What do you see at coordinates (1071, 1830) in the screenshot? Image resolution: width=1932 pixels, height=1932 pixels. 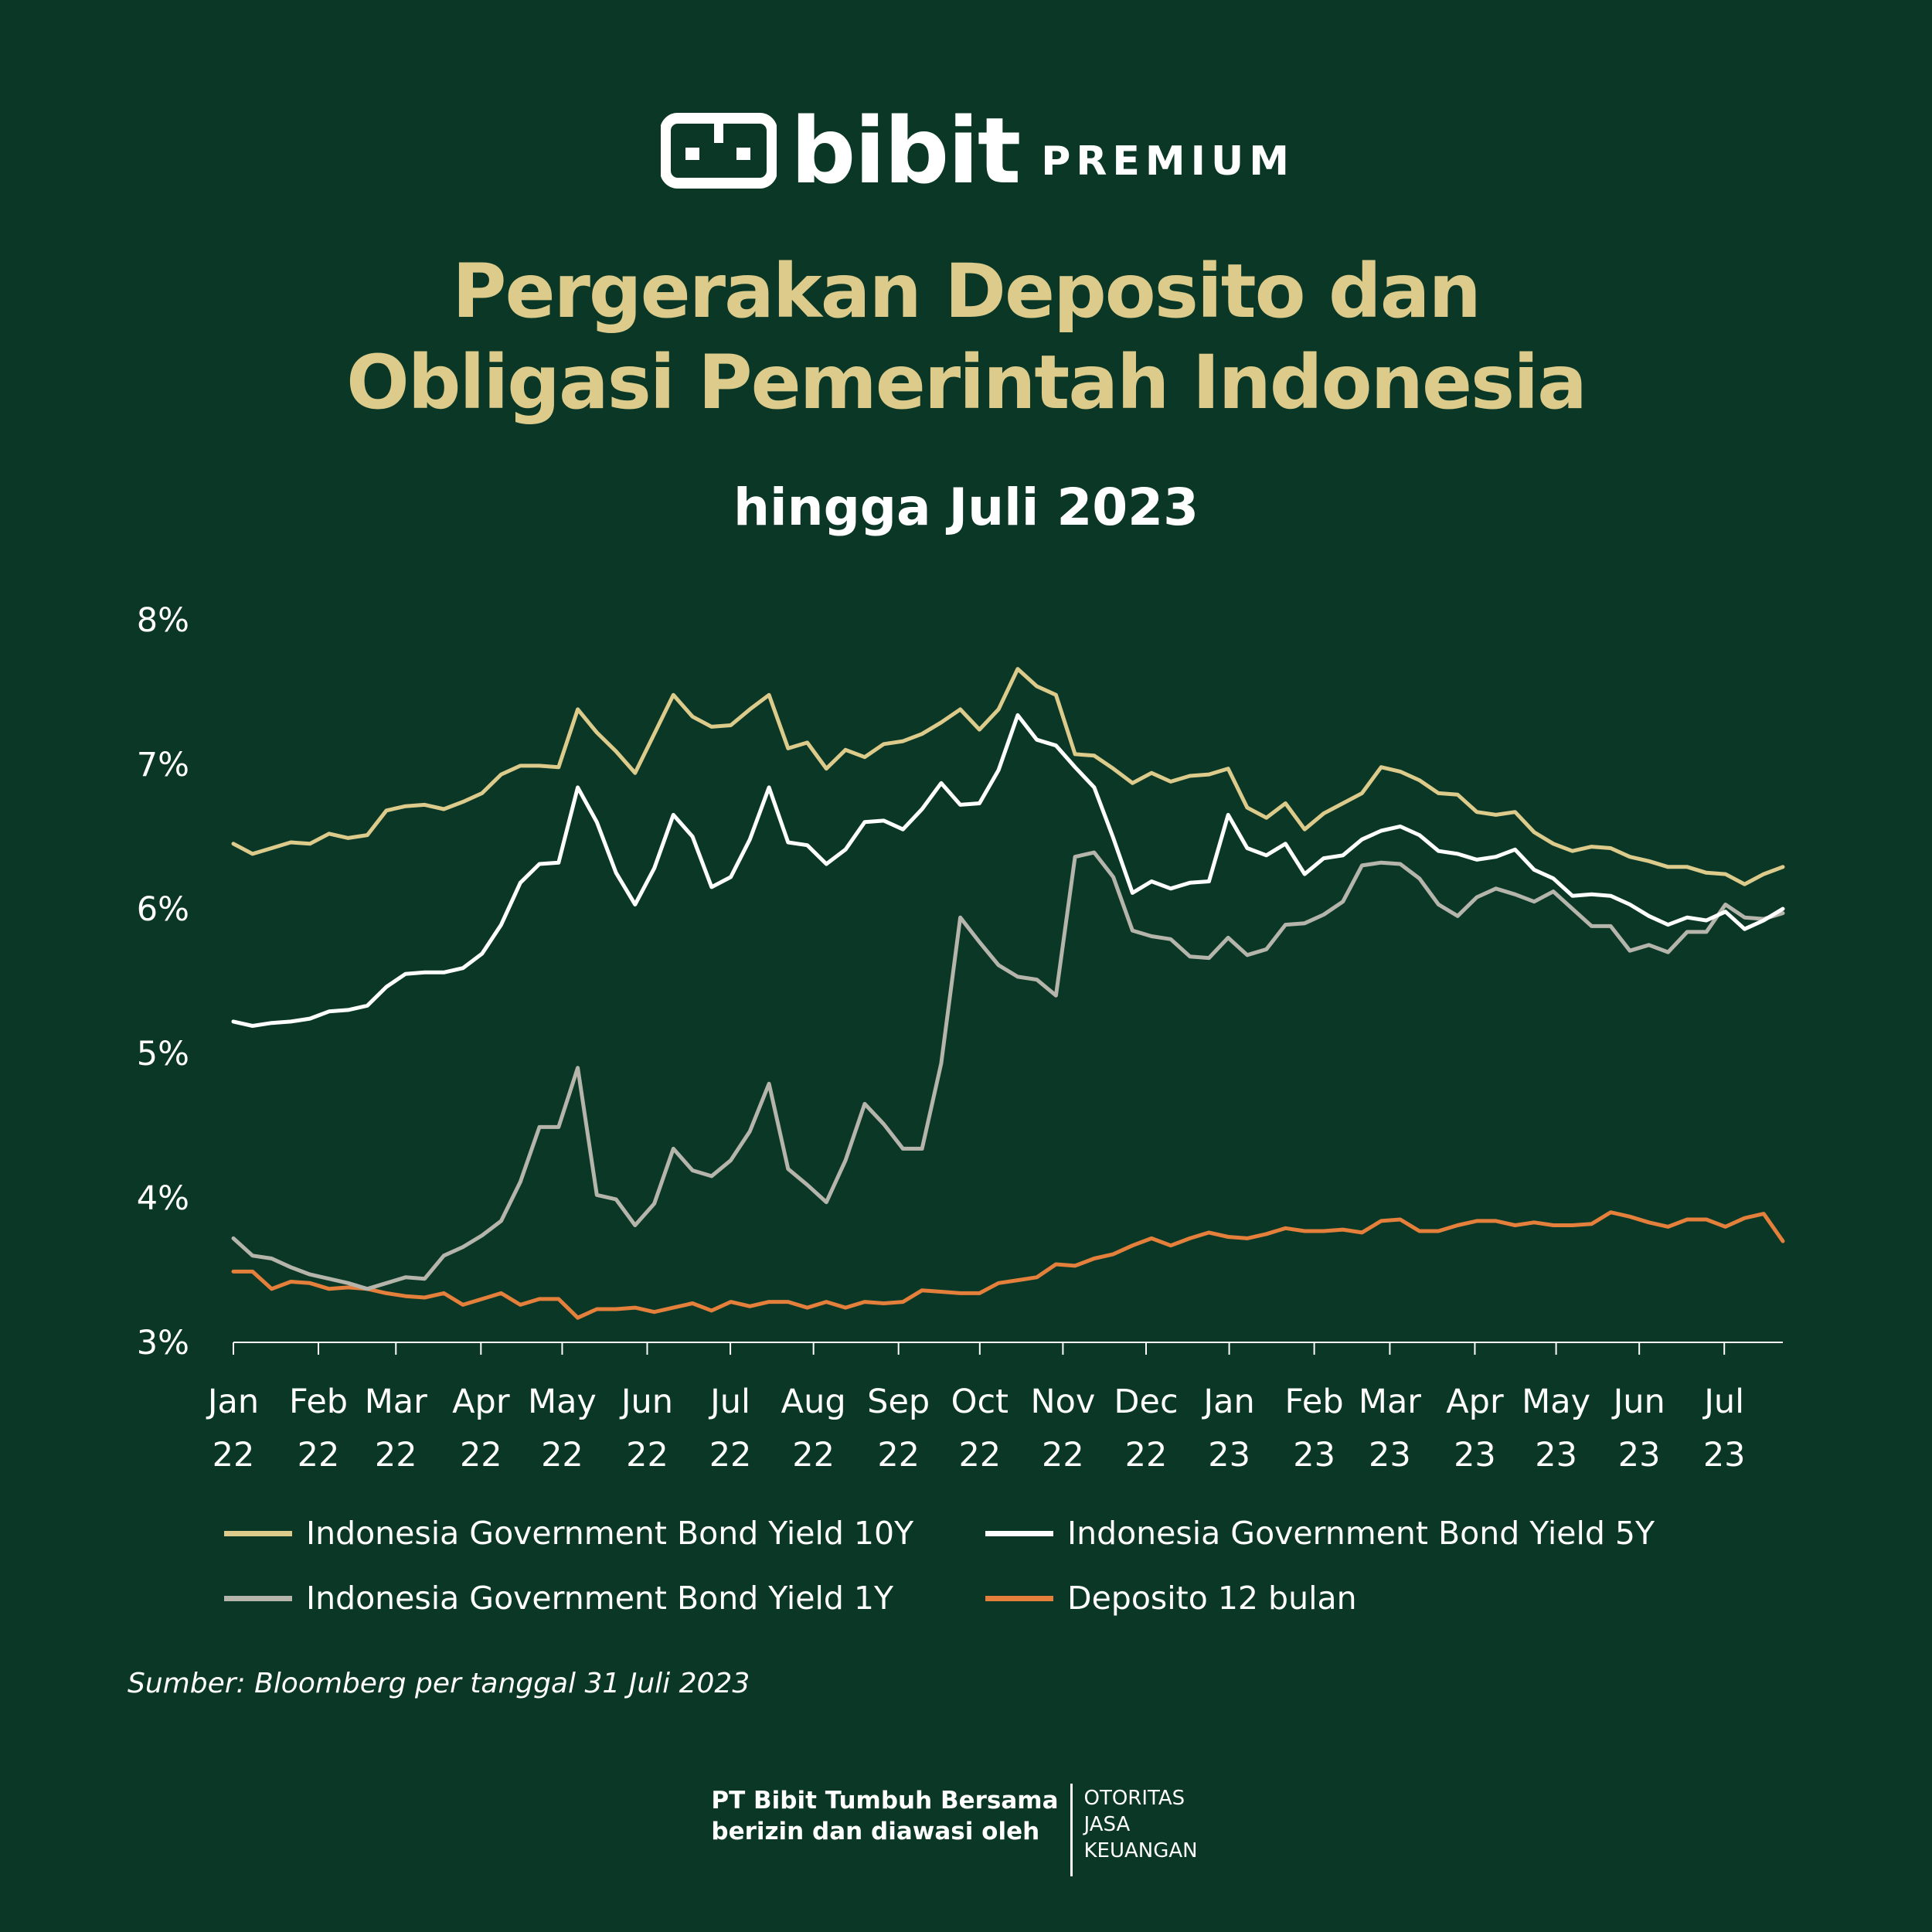 I see `footer-divider` at bounding box center [1071, 1830].